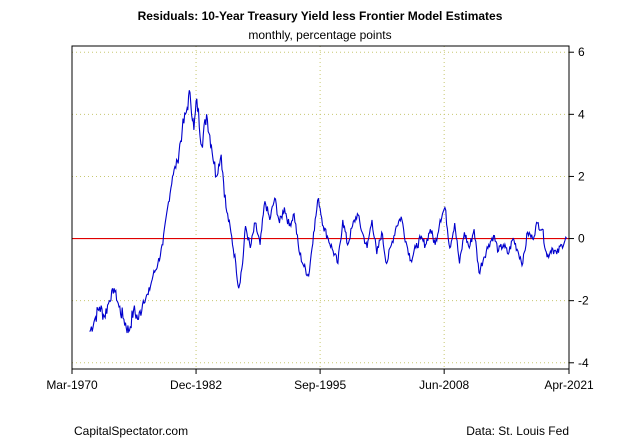 This screenshot has height=443, width=640. I want to click on x-tick-label: Dec-1982, so click(196, 385).